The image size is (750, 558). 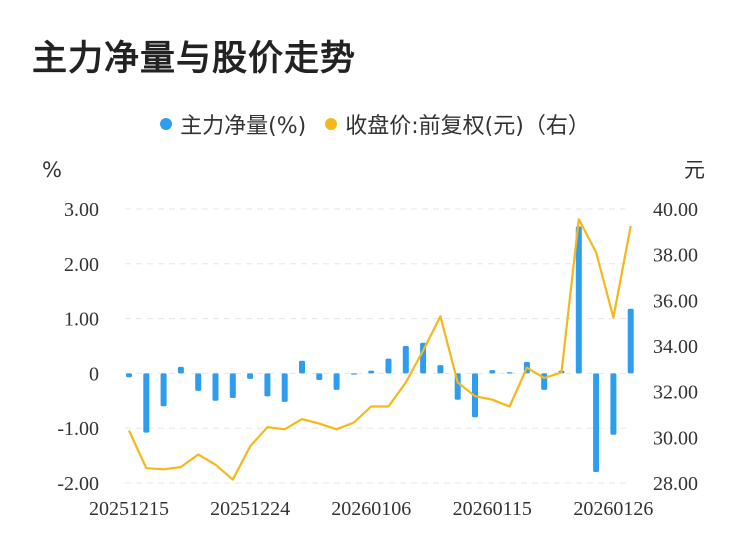 I want to click on right-axis-unit: 元, so click(x=694, y=170).